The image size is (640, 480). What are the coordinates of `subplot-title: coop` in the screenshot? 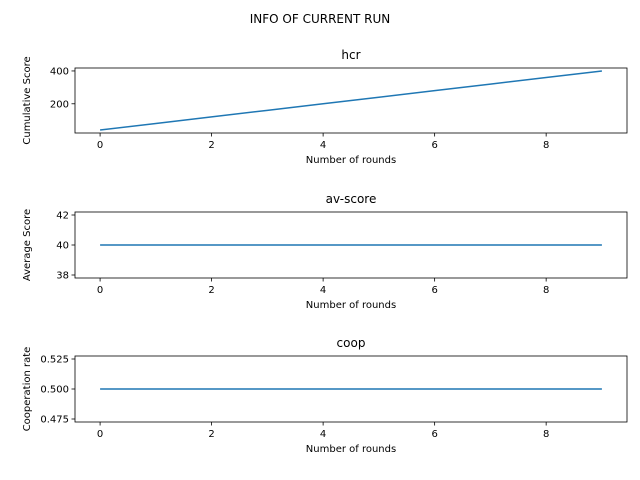 It's located at (351, 343).